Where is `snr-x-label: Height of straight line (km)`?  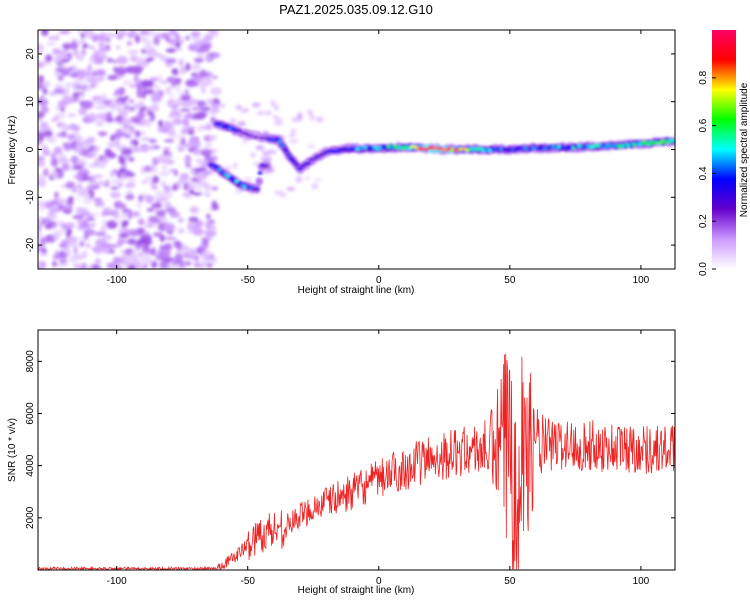
snr-x-label: Height of straight line (km) is located at coordinates (356, 590).